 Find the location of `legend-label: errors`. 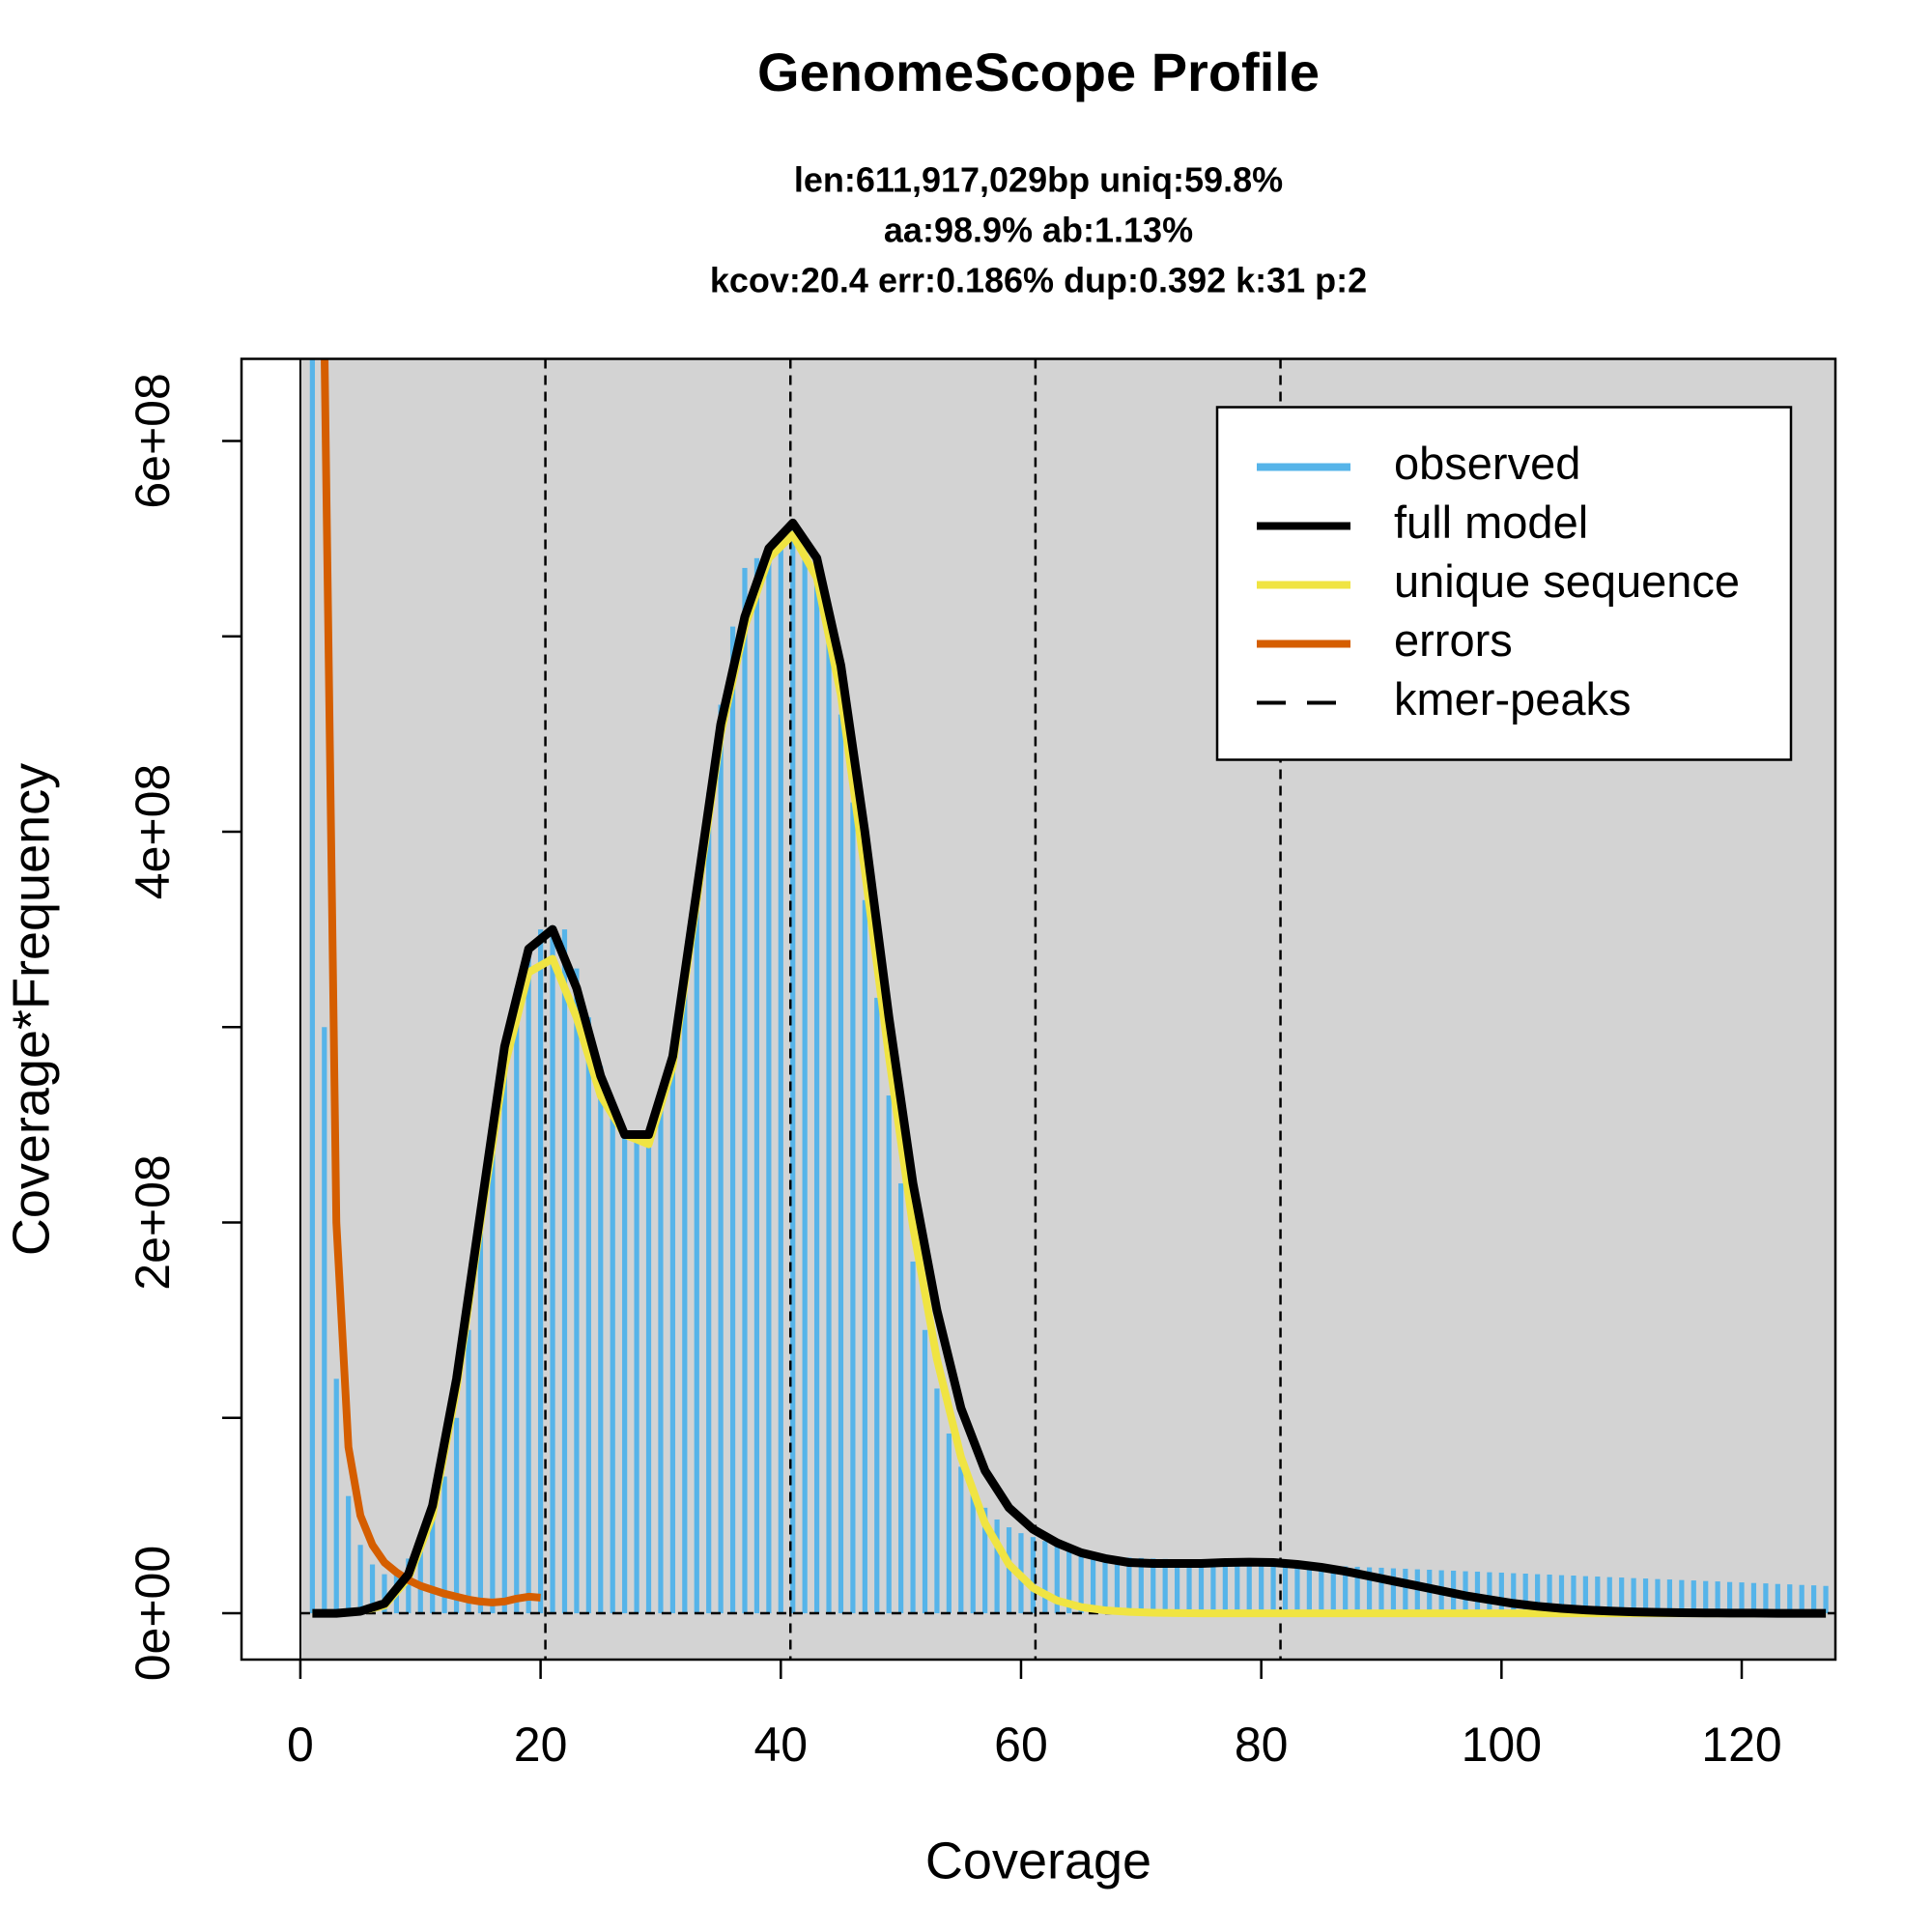

legend-label: errors is located at coordinates (1453, 640).